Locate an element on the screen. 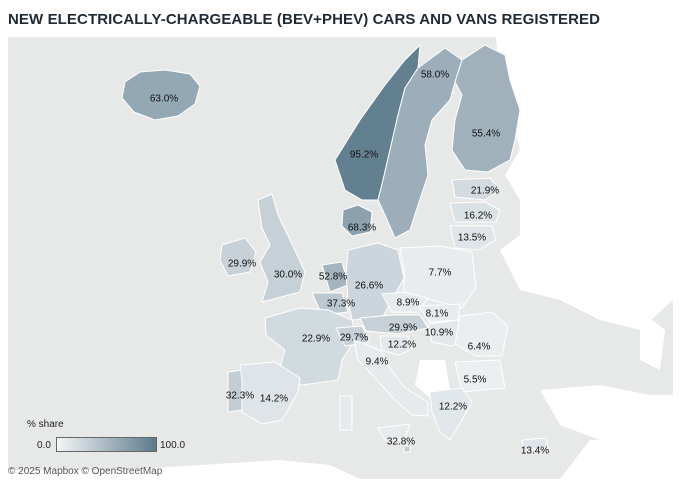  value-label-latvia: 16.2% is located at coordinates (478, 216).